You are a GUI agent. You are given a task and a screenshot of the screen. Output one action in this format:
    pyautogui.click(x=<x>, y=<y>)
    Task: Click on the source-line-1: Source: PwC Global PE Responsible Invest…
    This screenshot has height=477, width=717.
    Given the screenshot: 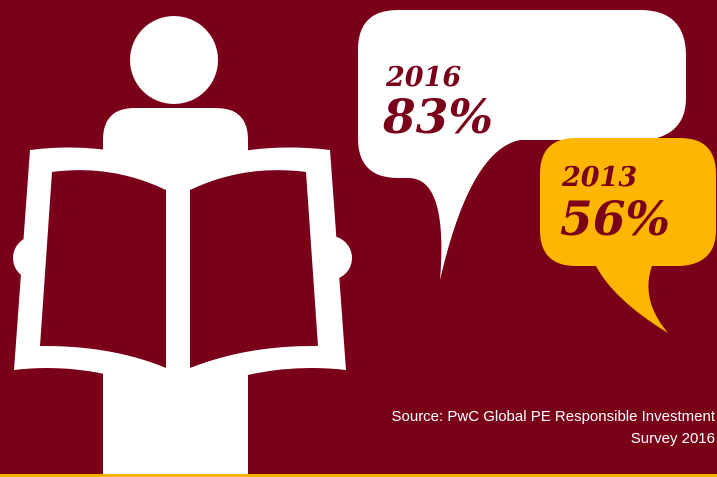 What is the action you would take?
    pyautogui.click(x=553, y=416)
    